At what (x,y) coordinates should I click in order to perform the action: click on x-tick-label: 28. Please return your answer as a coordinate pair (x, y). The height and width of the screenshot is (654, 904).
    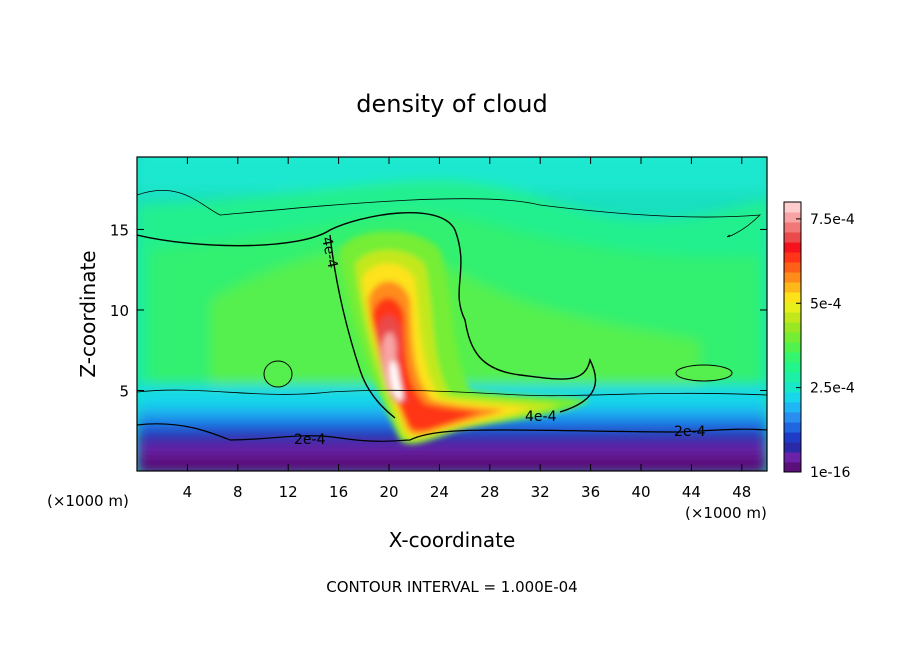
    Looking at the image, I should click on (489, 492).